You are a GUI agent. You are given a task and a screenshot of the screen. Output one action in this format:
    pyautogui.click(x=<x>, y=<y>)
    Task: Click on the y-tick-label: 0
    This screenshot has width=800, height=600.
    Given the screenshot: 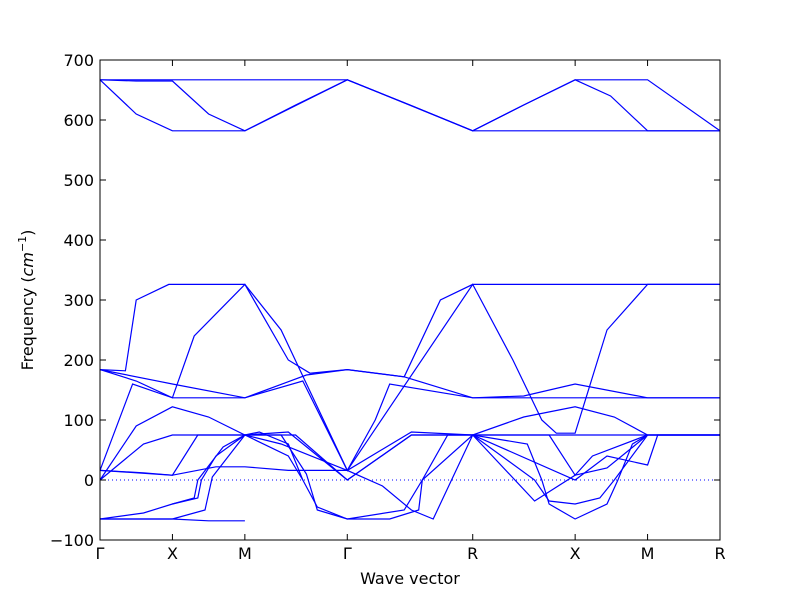 What is the action you would take?
    pyautogui.click(x=89, y=480)
    